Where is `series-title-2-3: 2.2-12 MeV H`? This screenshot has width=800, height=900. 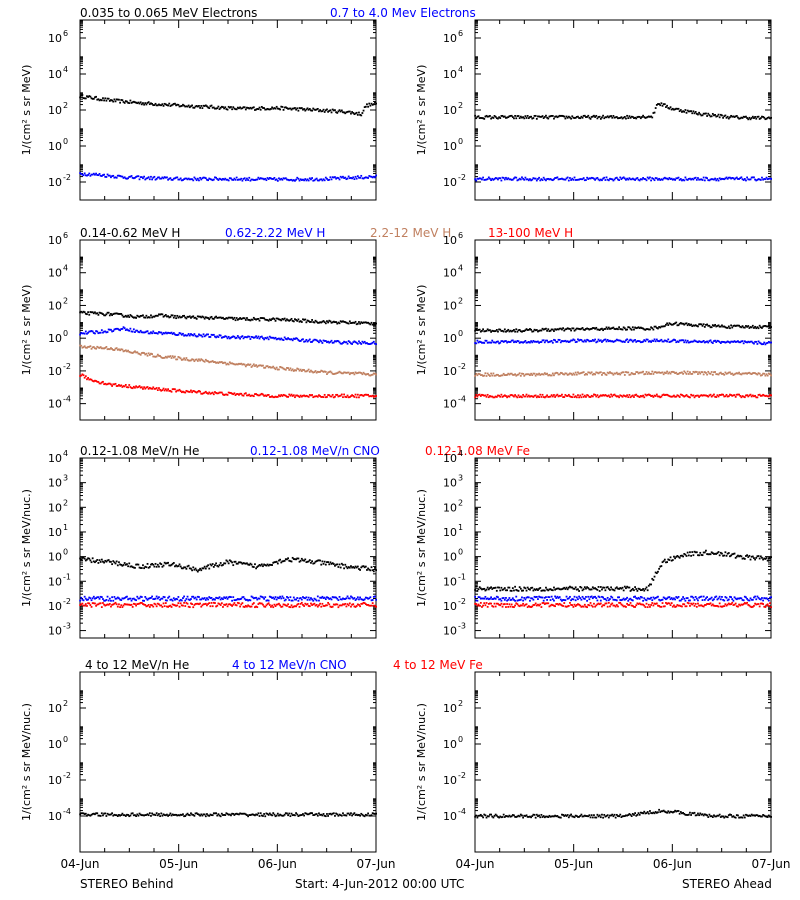 series-title-2-3: 2.2-12 MeV H is located at coordinates (410, 233).